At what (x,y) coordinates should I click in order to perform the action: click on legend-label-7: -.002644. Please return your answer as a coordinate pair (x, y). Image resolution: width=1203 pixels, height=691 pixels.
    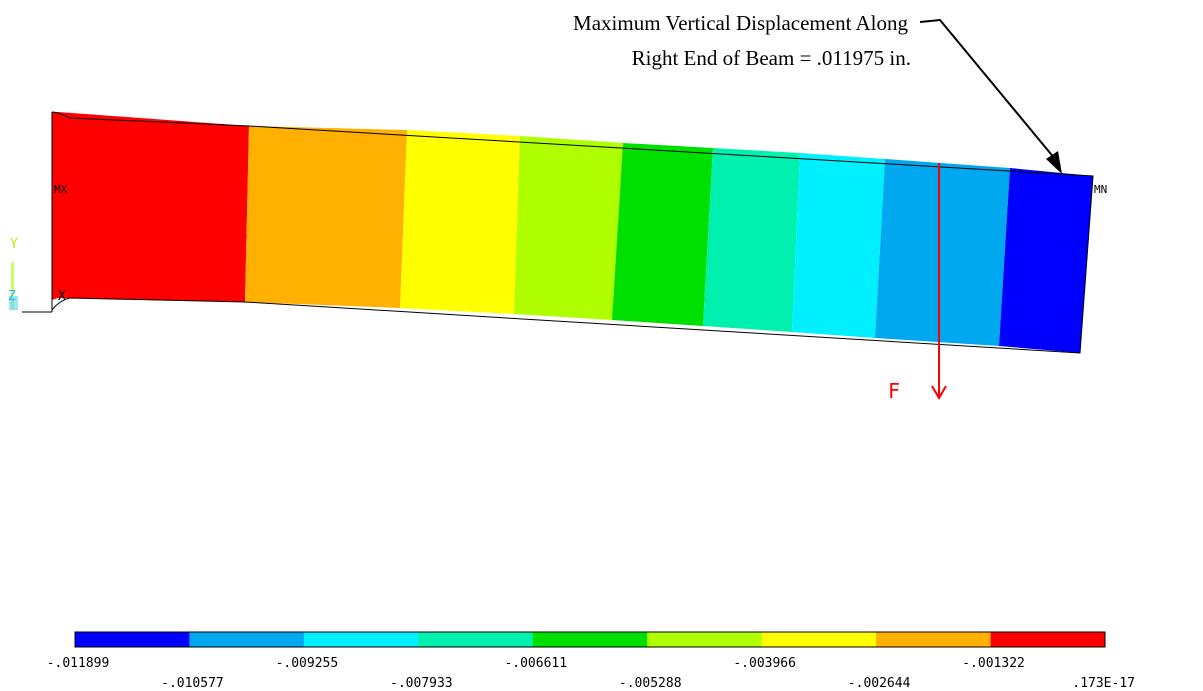
    Looking at the image, I should click on (879, 683).